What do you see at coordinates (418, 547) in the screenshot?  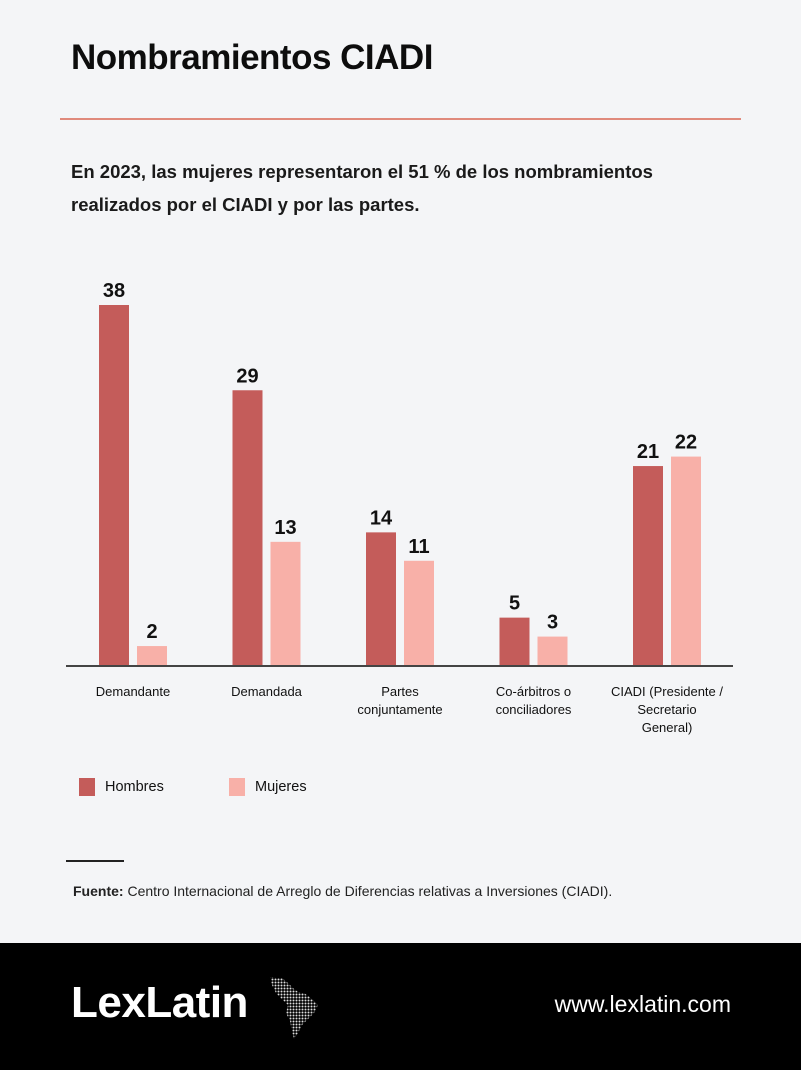 I see `value-label-mujeres-2: 11` at bounding box center [418, 547].